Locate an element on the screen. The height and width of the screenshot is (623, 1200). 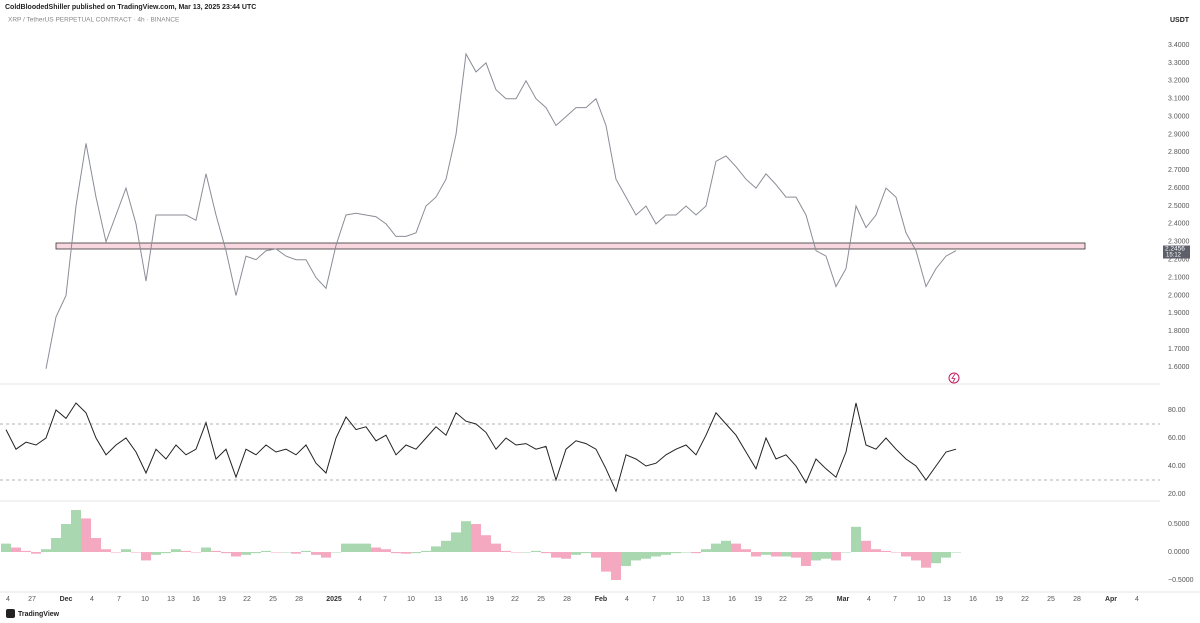
y-tick-label: −0.5000 is located at coordinates (1181, 580).